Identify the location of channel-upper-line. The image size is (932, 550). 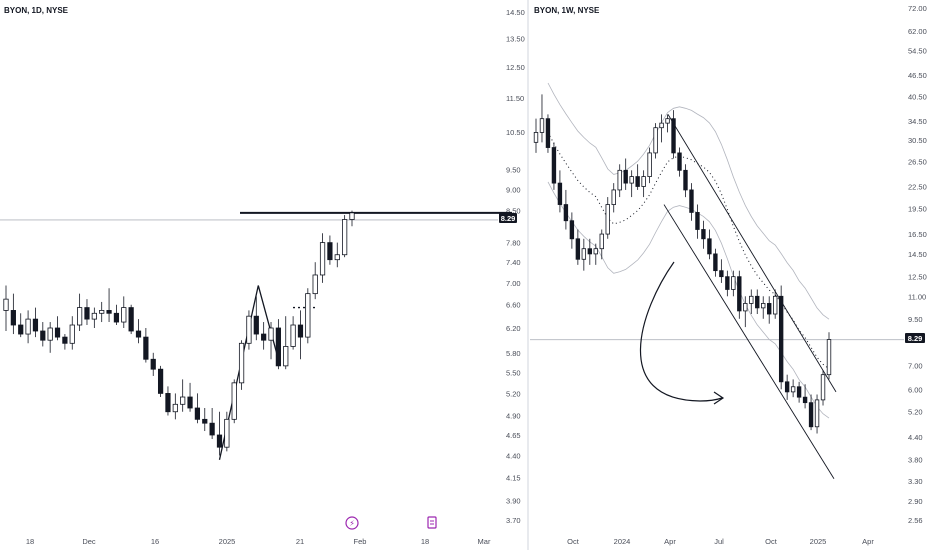
(752, 253).